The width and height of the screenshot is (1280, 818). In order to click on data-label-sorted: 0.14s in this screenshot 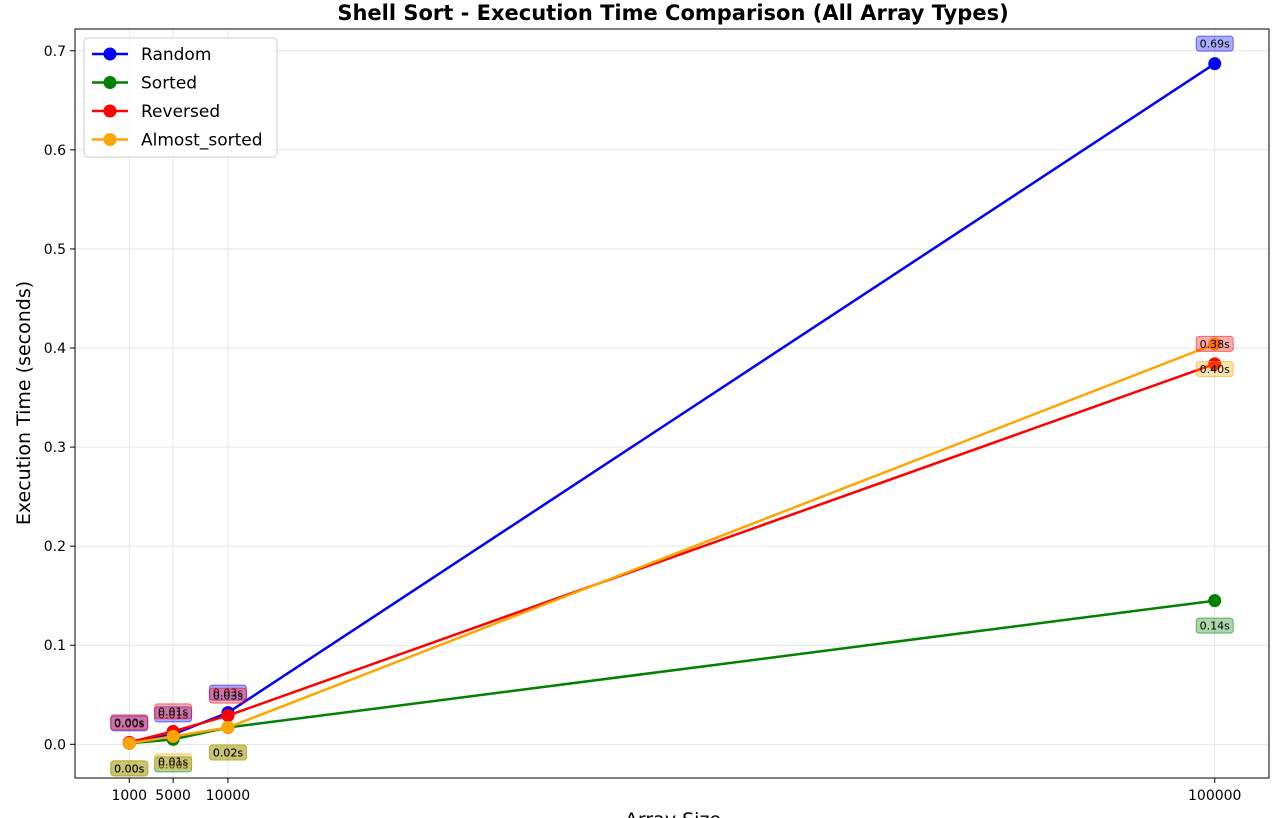, I will do `click(1215, 626)`.